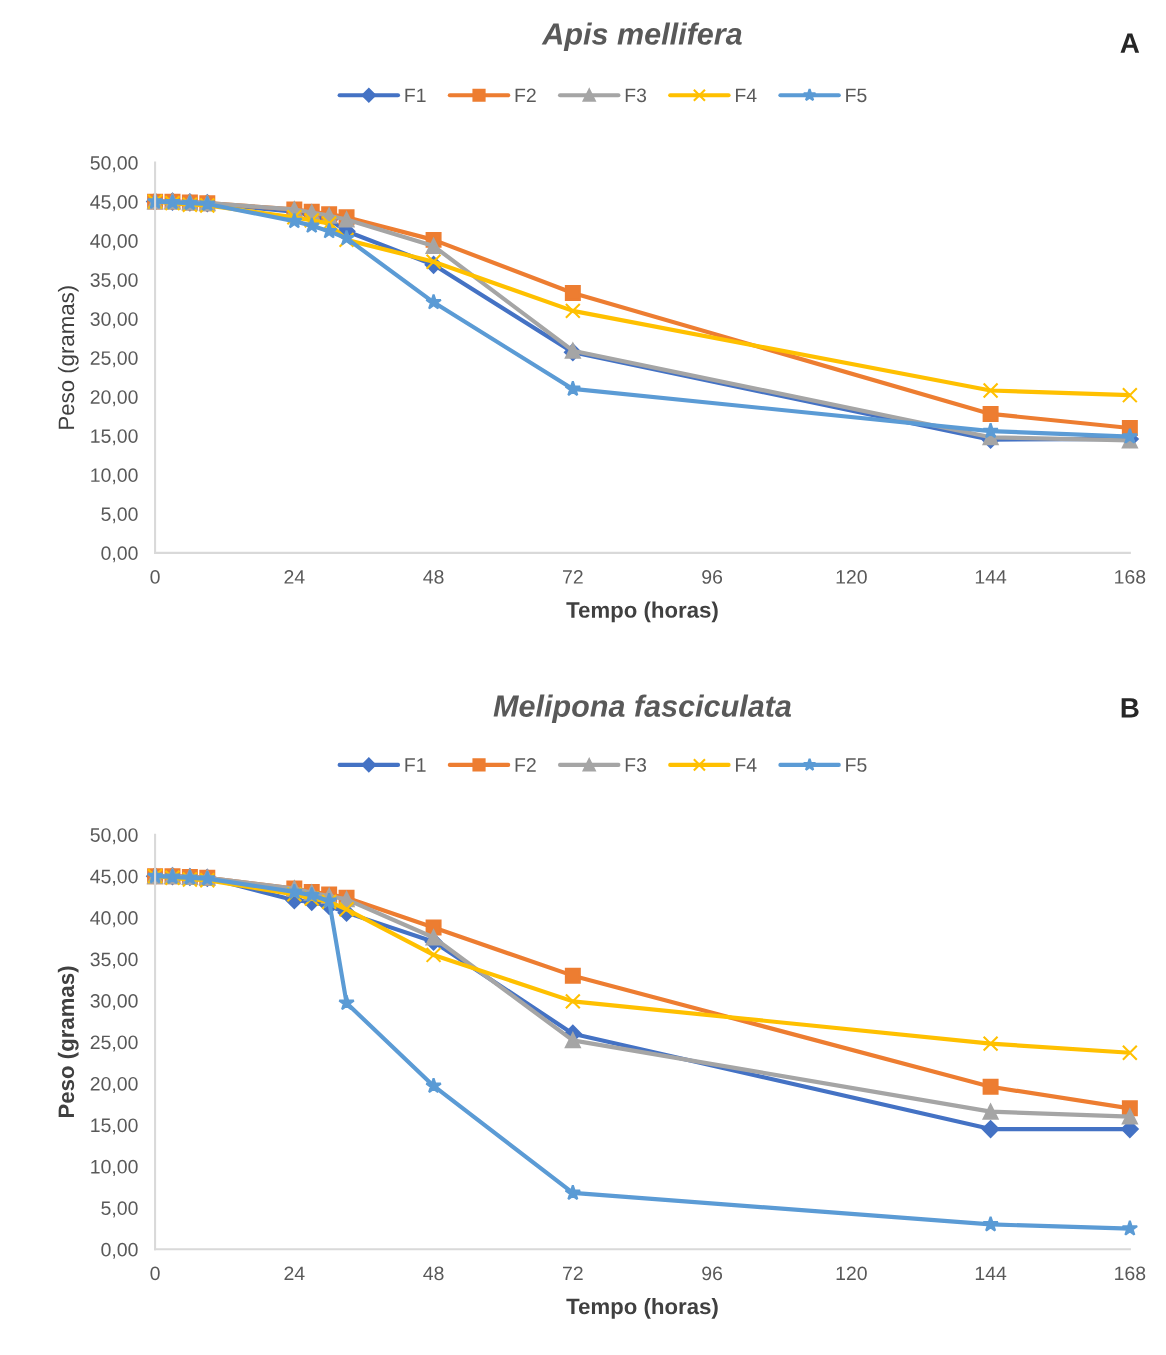  Describe the element at coordinates (641, 36) in the screenshot. I see `chart-title: Apis mellifera` at that location.